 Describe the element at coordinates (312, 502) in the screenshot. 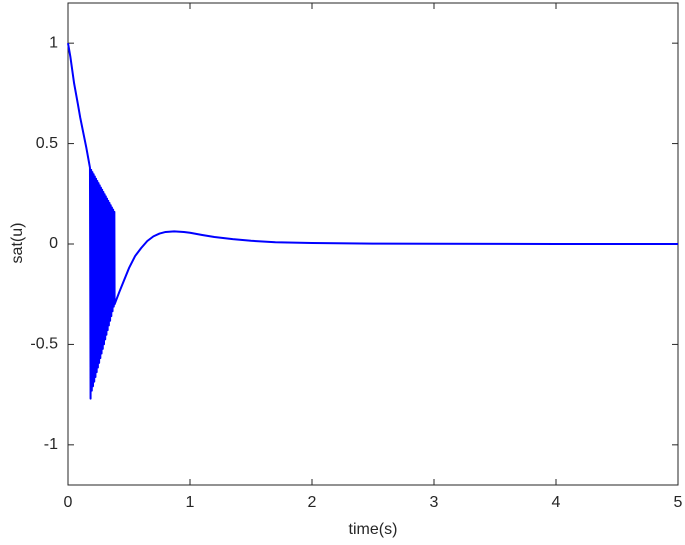

I see `x-tick-label: 2` at that location.